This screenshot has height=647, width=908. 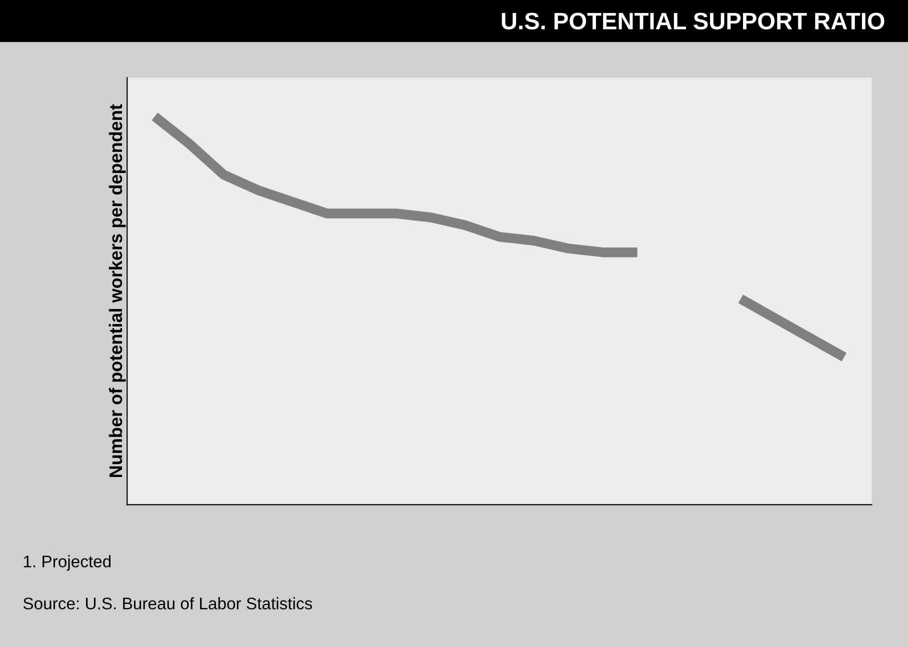 I want to click on chart-title: U.S. POTENTIAL SUPPORT RATIO, so click(x=693, y=21).